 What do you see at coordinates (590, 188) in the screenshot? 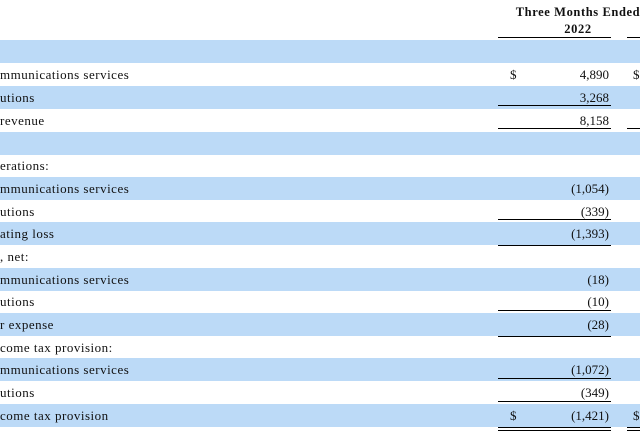
I see `row-value: (1,054)` at bounding box center [590, 188].